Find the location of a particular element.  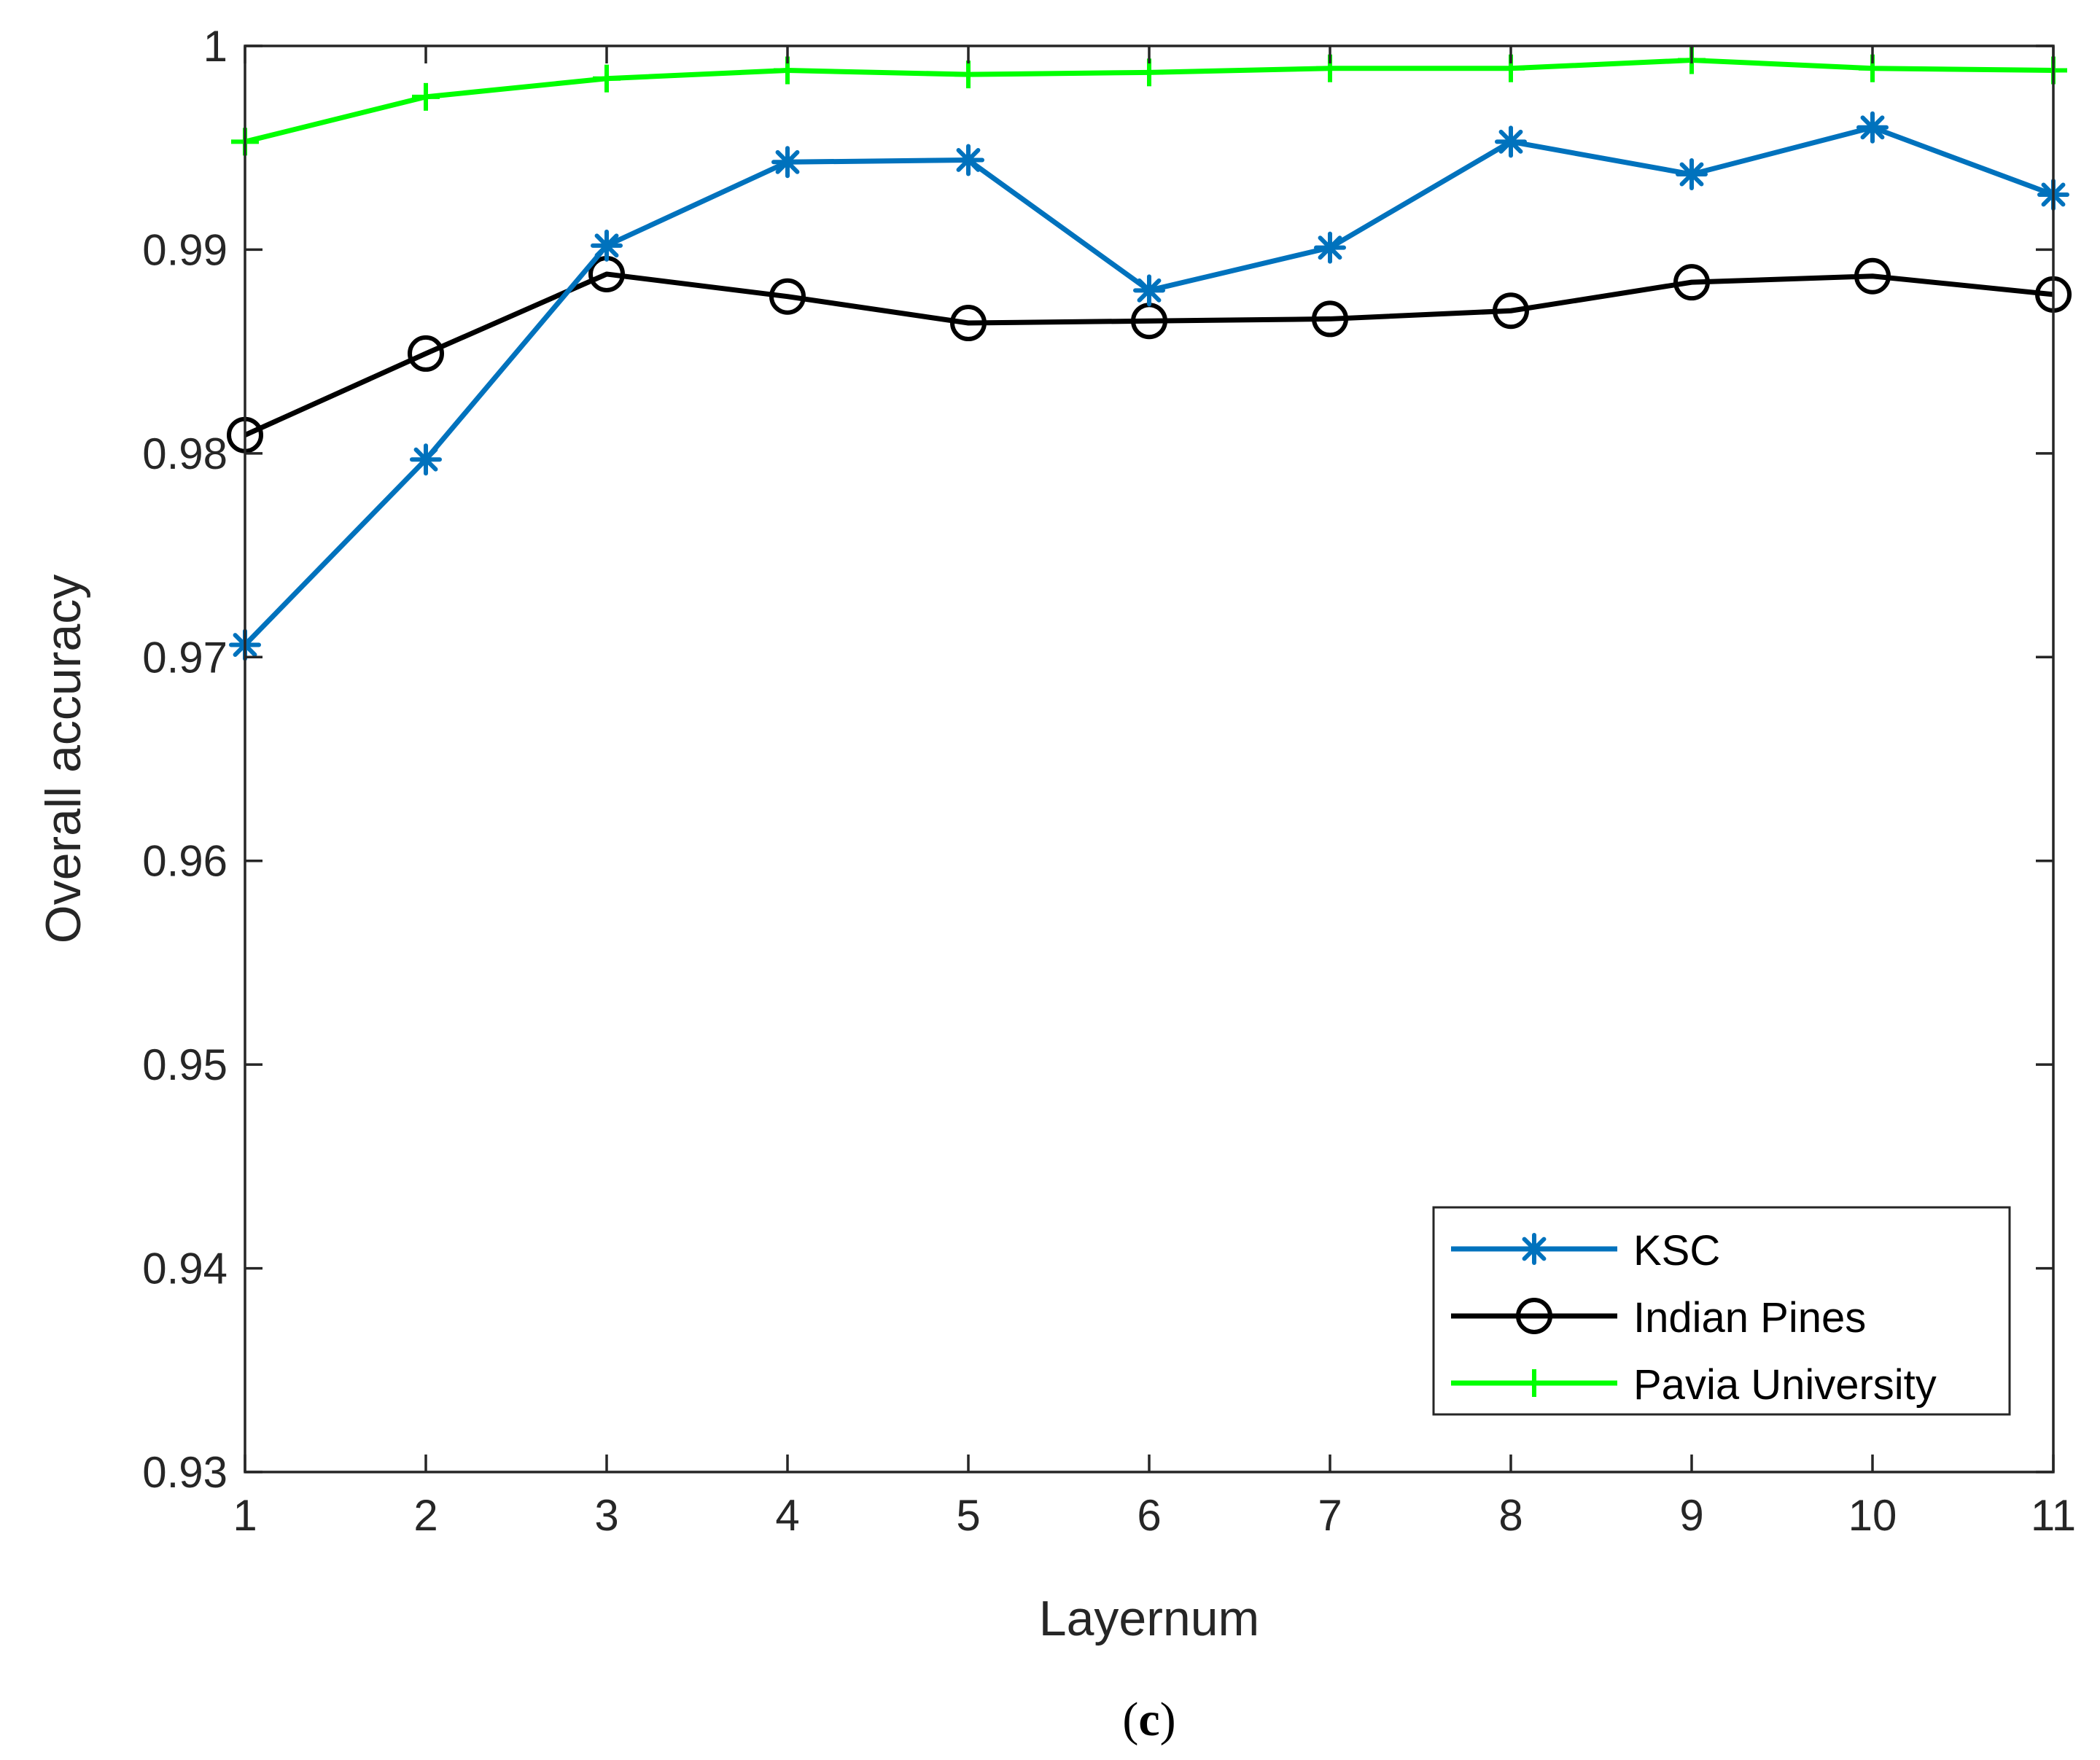

legend: KSC Indian Pines Pavia University is located at coordinates (1721, 1311).